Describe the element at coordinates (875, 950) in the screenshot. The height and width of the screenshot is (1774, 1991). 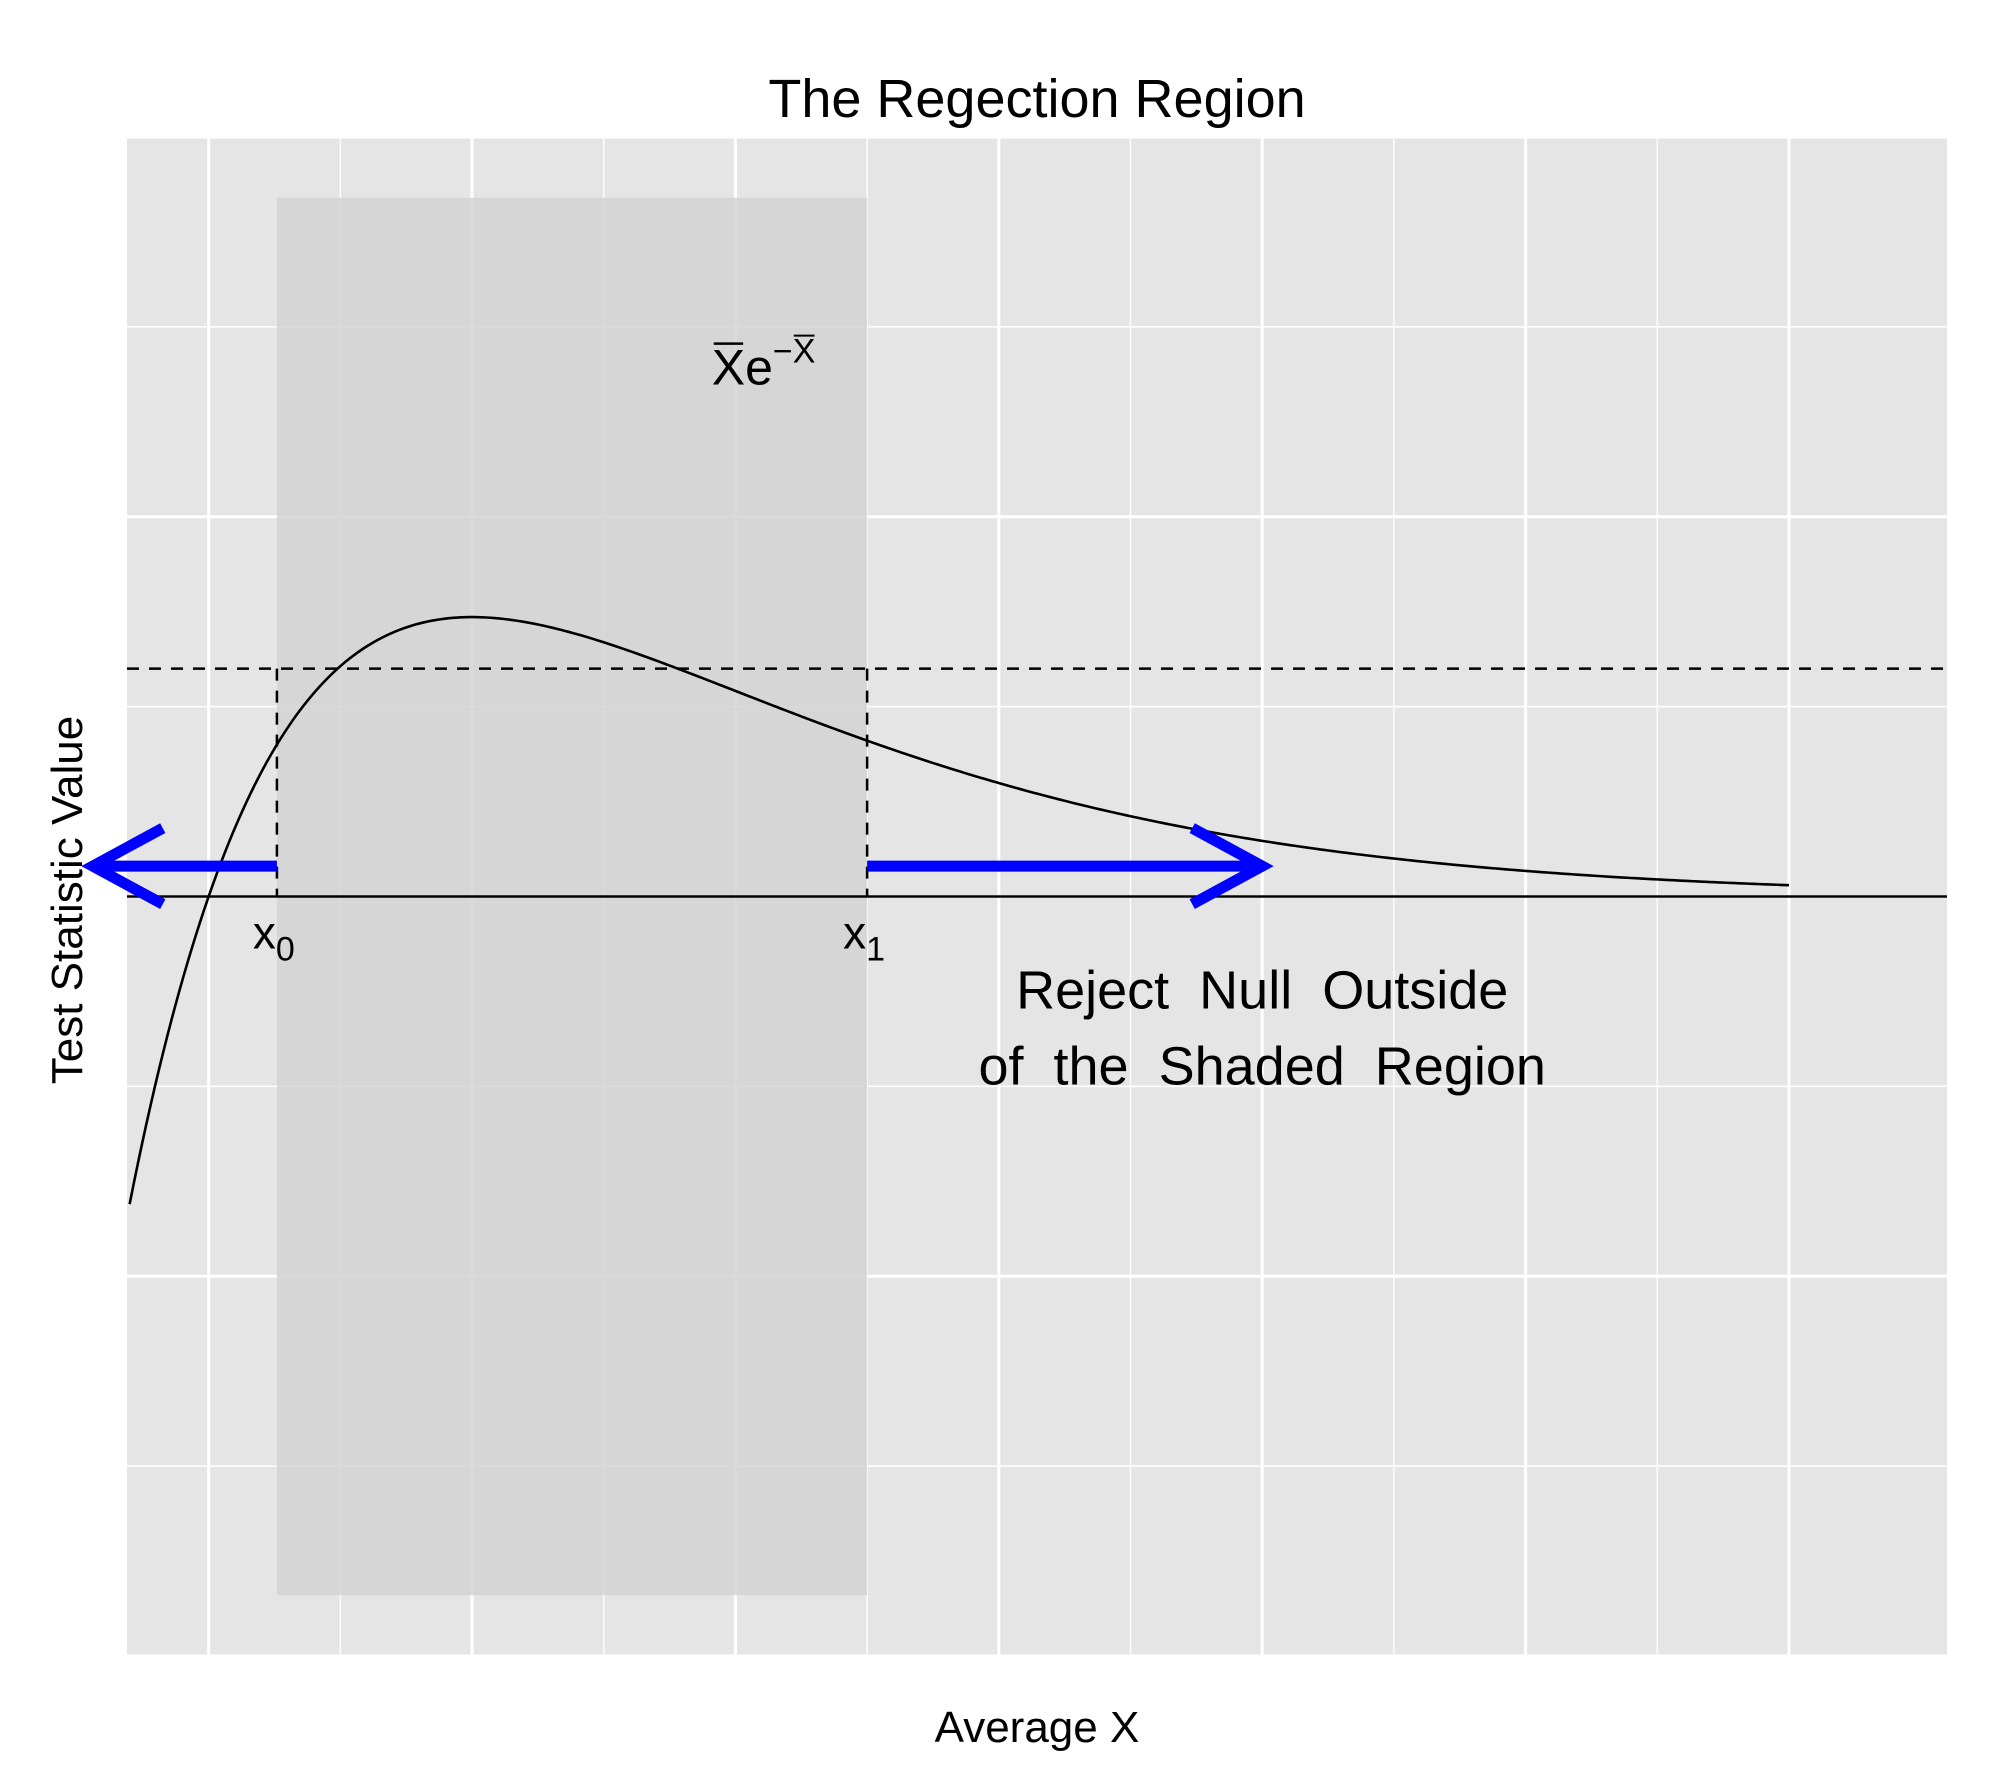
I see `x1-label-sub: 1` at that location.